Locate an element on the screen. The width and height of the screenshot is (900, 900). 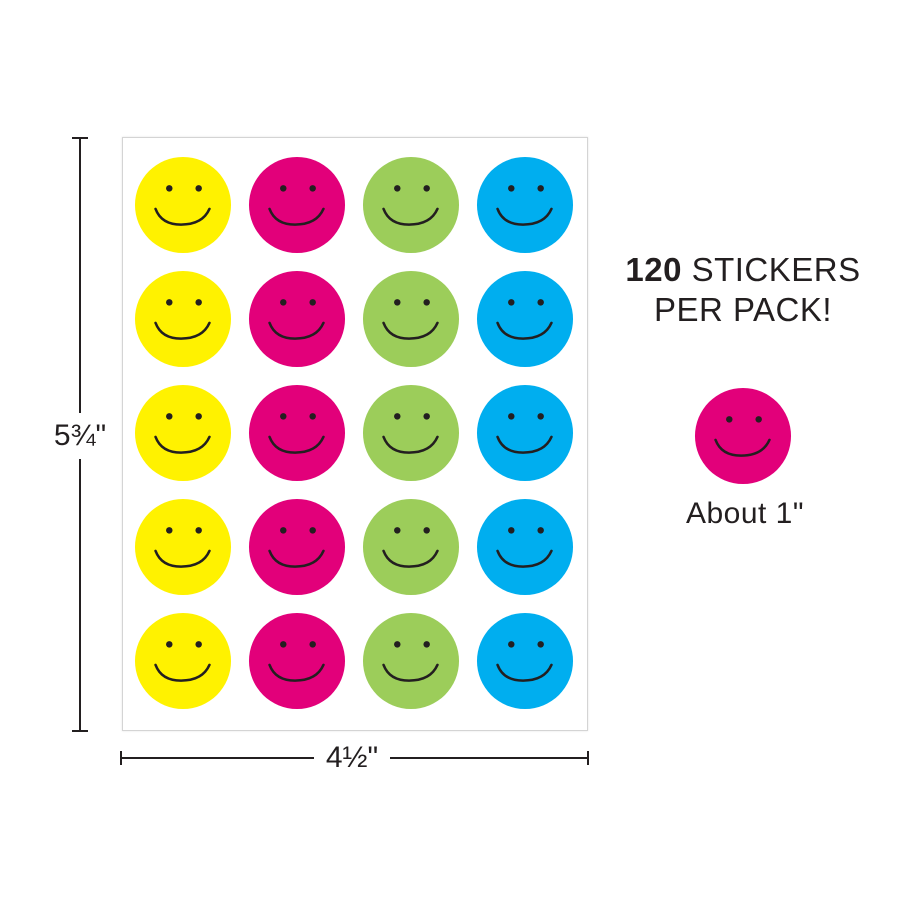
width-dimension-right-cap is located at coordinates (588, 758).